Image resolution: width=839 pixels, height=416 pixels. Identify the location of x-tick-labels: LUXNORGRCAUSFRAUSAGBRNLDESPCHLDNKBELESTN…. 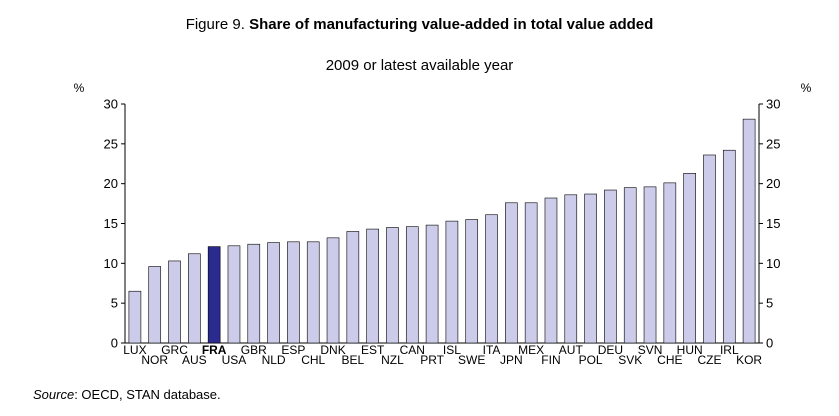
(442, 355).